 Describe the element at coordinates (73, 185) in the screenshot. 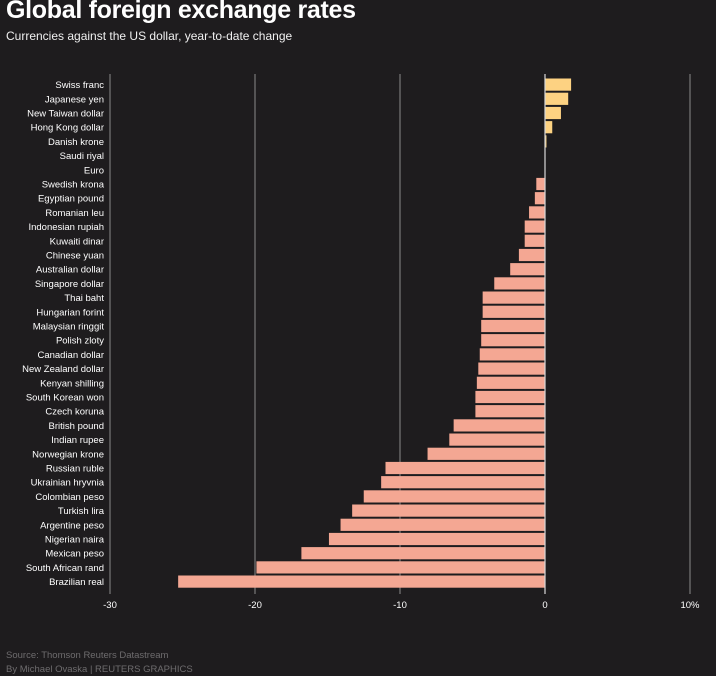

I see `category-label: Swedish krona` at that location.